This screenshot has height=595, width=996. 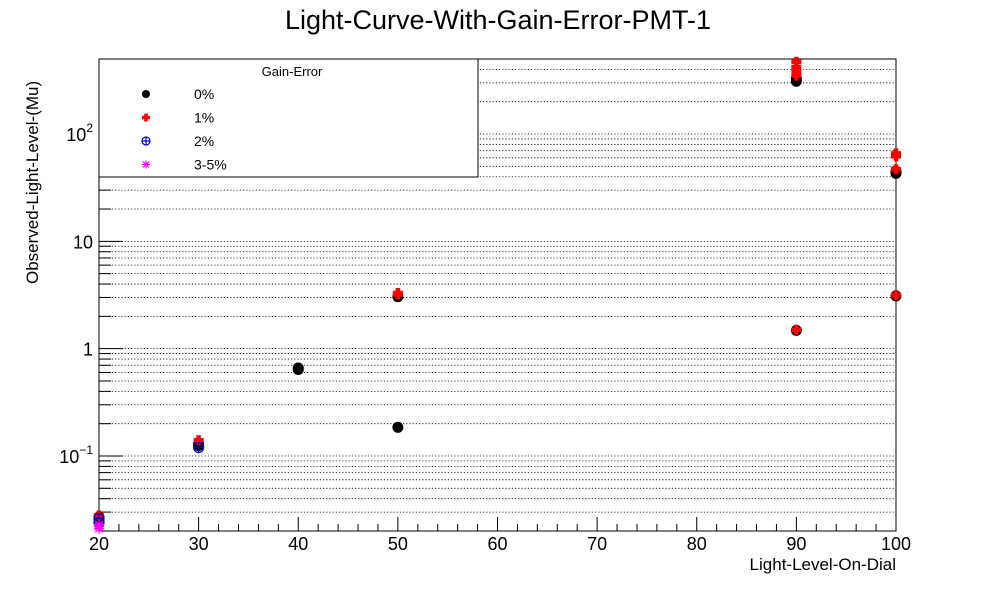 What do you see at coordinates (177, 141) in the screenshot?
I see `legend-entry: 2%` at bounding box center [177, 141].